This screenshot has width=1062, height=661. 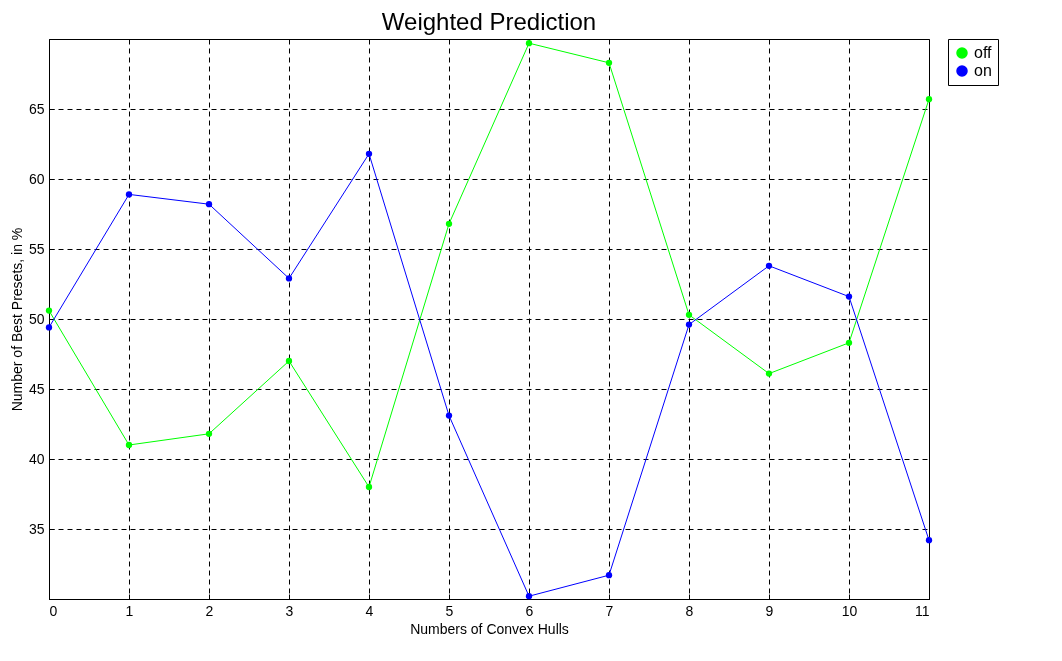 I want to click on x-tick-label: 8, so click(x=689, y=610).